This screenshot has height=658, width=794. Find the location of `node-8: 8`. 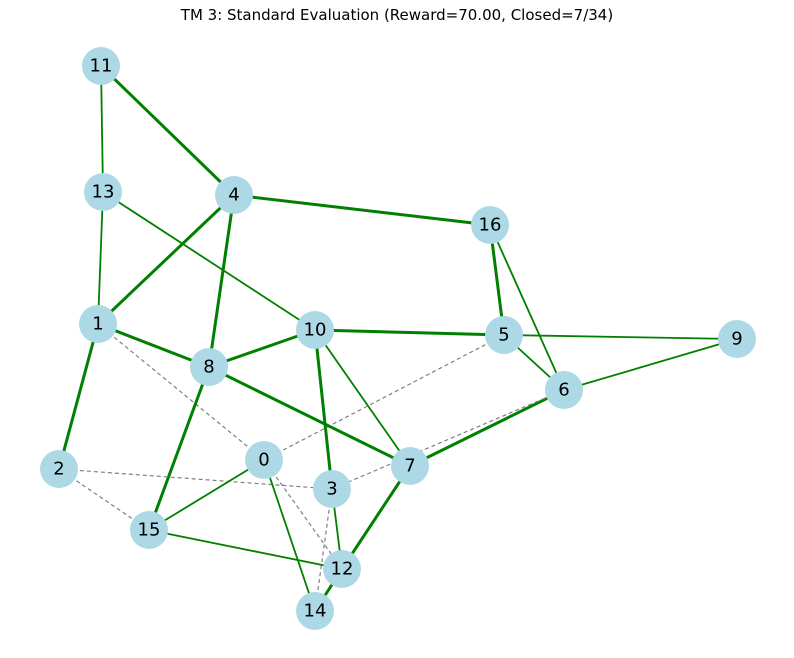

node-8: 8 is located at coordinates (209, 367).